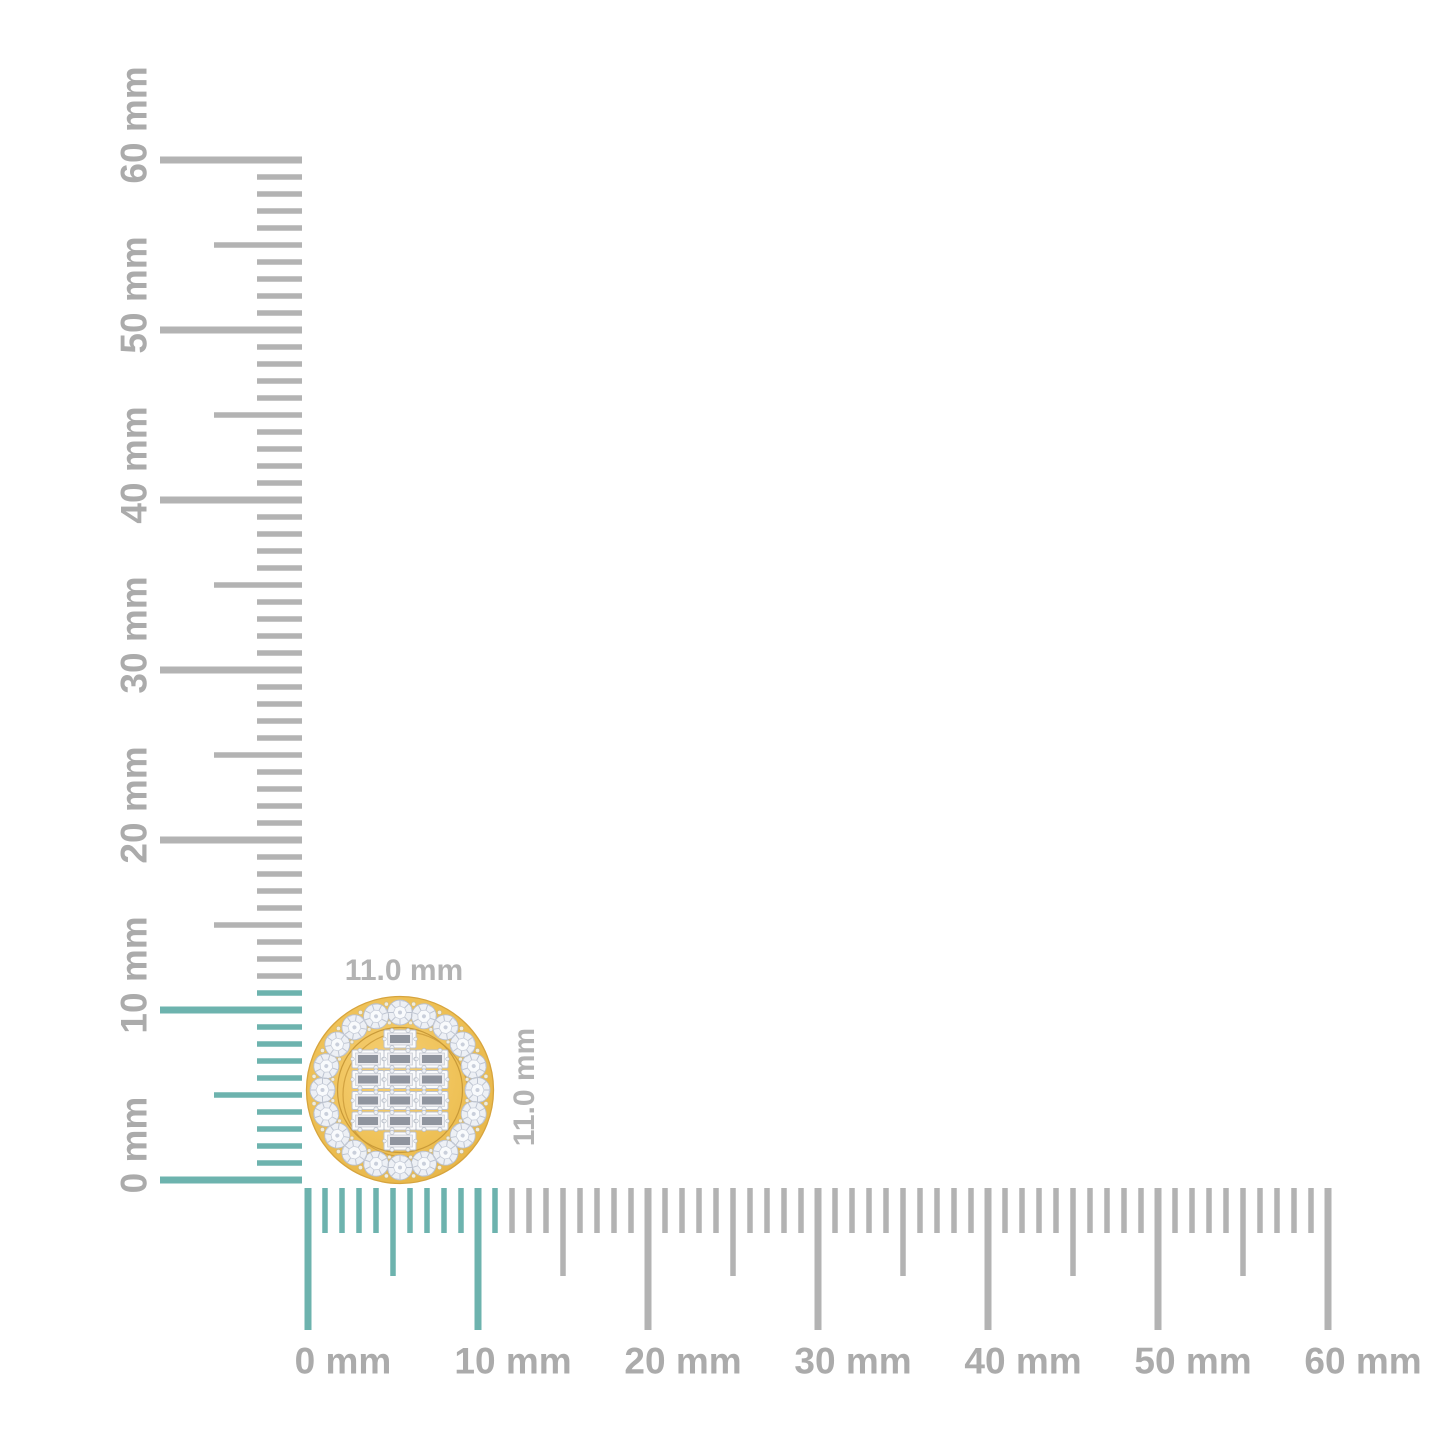  What do you see at coordinates (495, 1210) in the screenshot?
I see `h-ruler-tick-11mm` at bounding box center [495, 1210].